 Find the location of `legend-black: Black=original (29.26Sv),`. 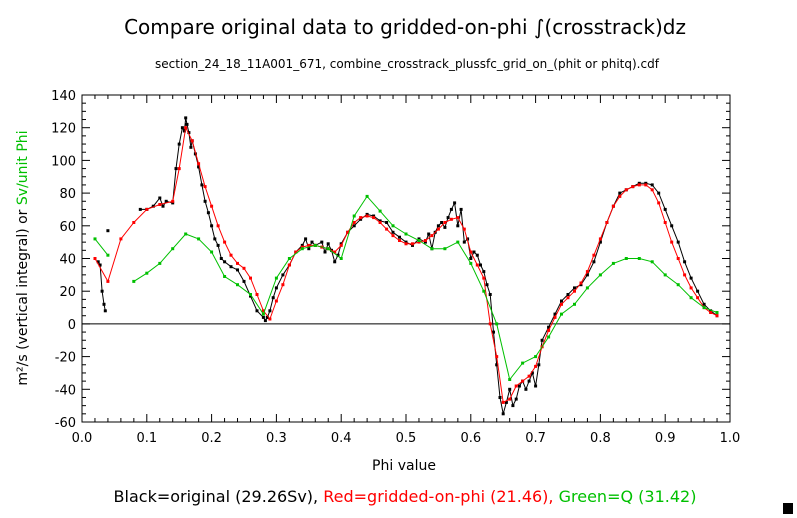

legend-black: Black=original (29.26Sv), is located at coordinates (216, 496).